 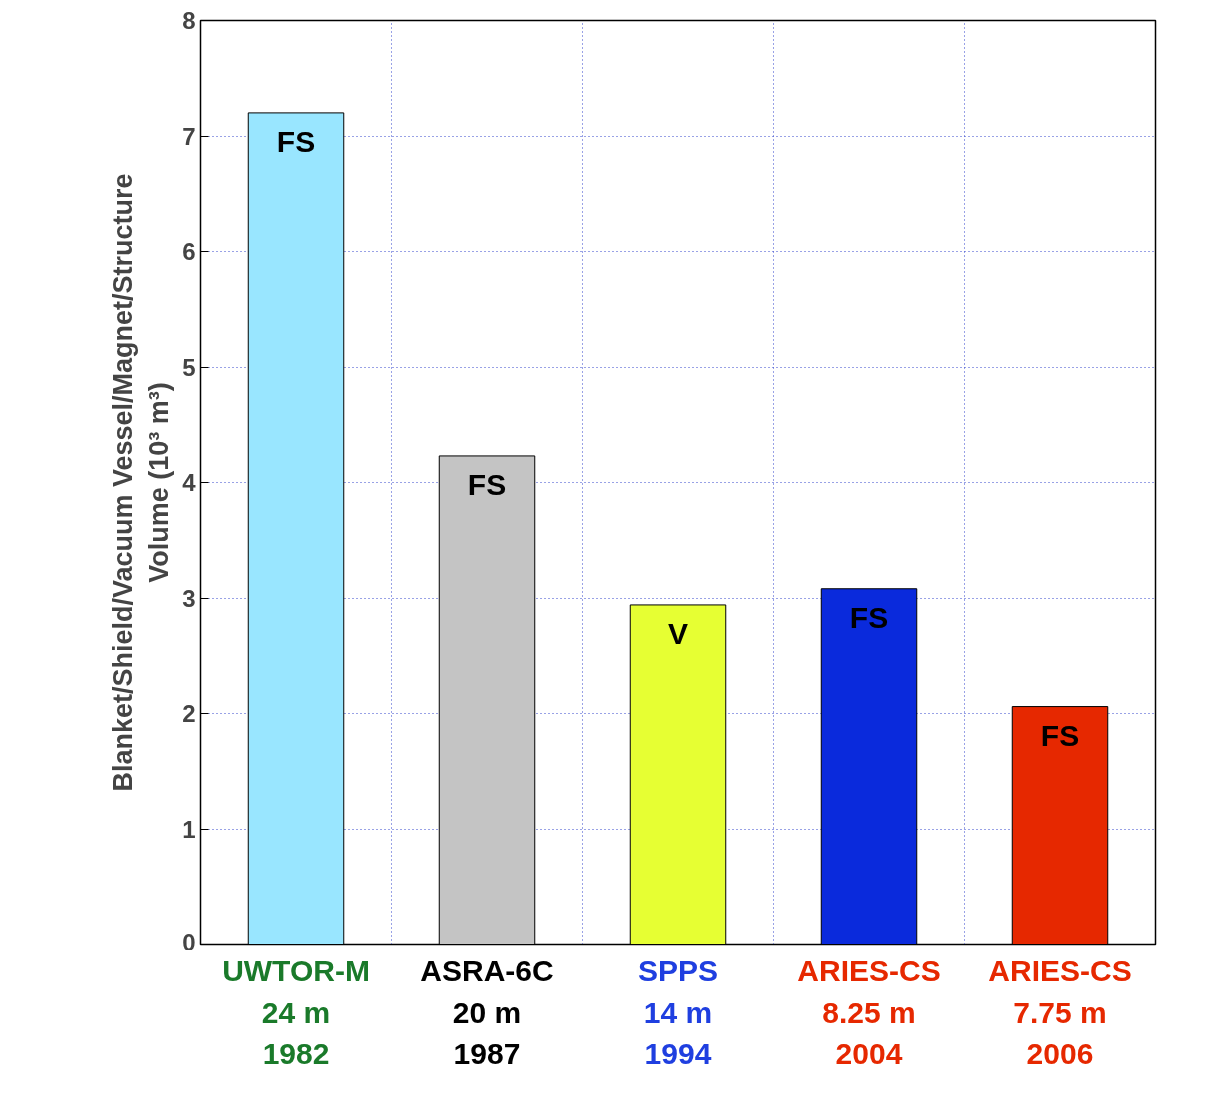 What do you see at coordinates (296, 1012) in the screenshot?
I see `x-tick-label: UWTOR-M 24 m 1982` at bounding box center [296, 1012].